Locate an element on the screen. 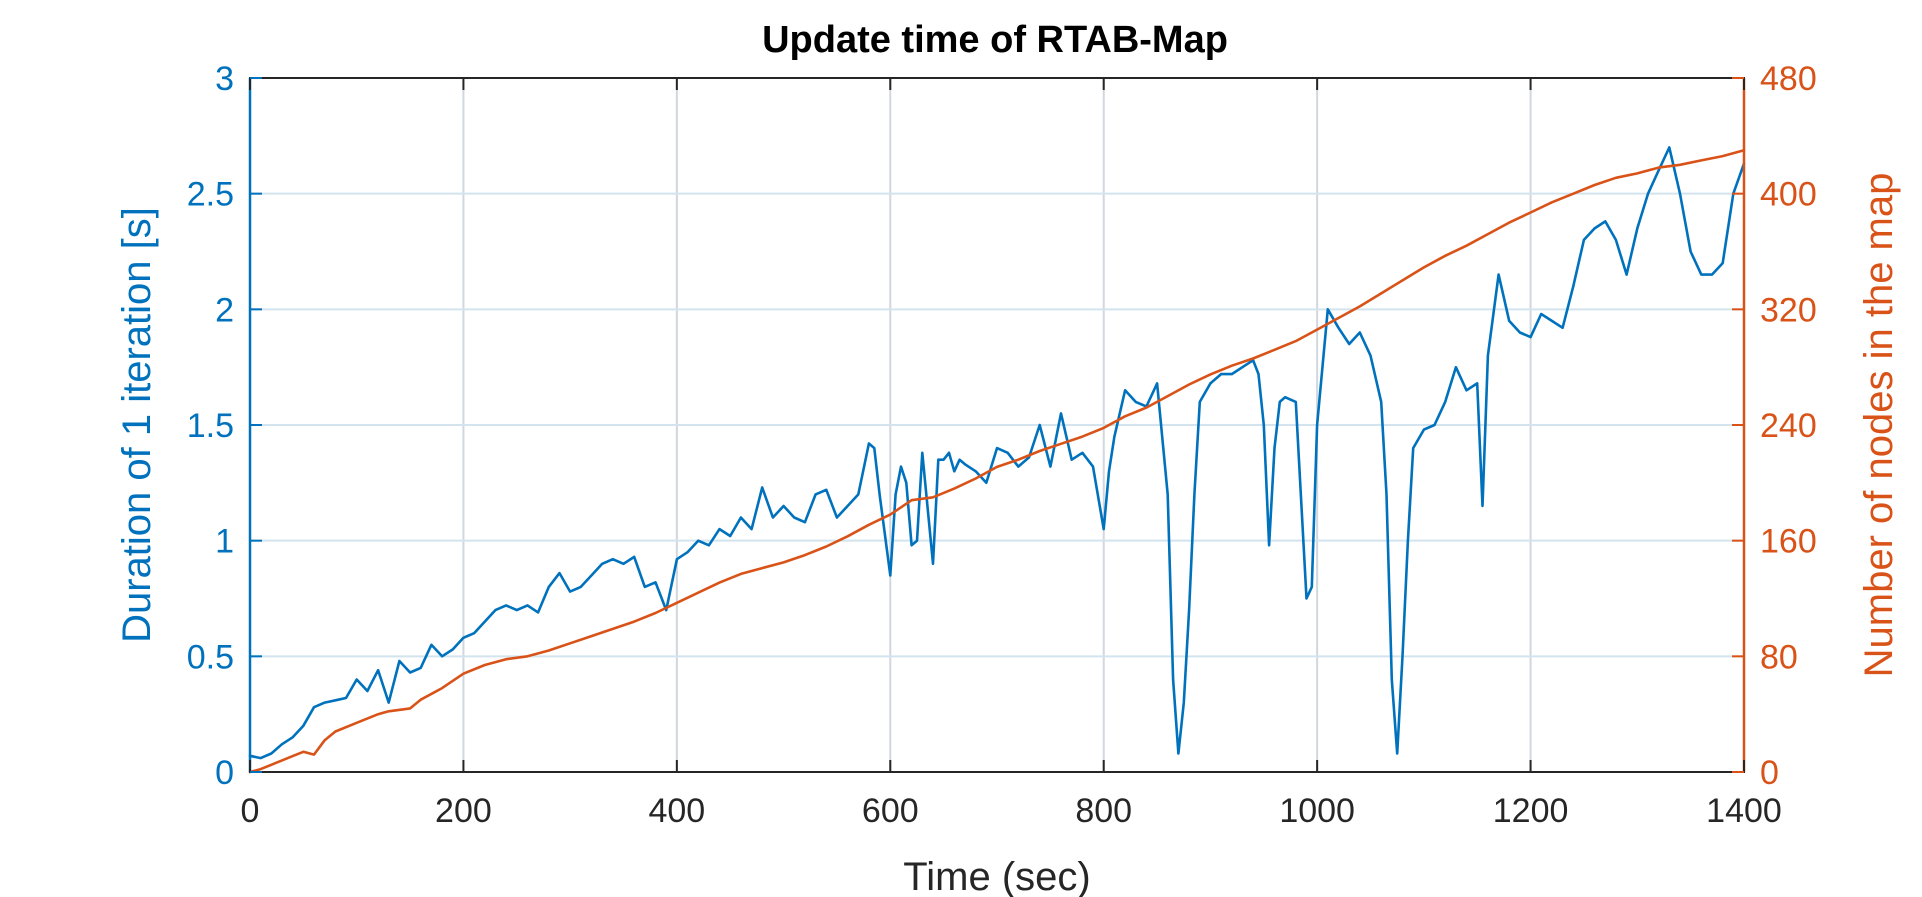  right-y-tick-label: 0 is located at coordinates (1769, 773).